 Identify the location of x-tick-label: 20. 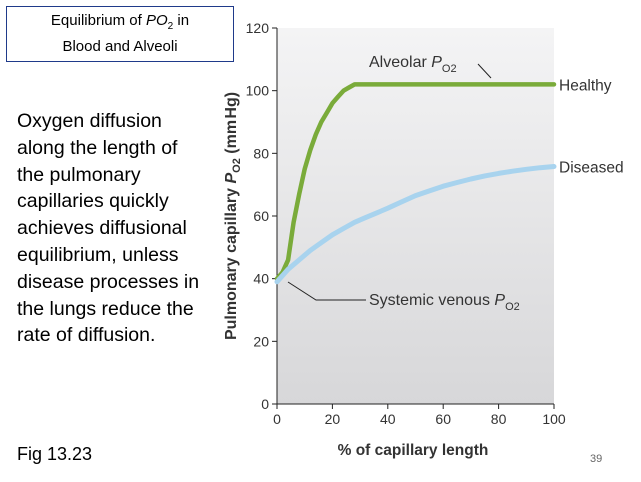
(333, 419).